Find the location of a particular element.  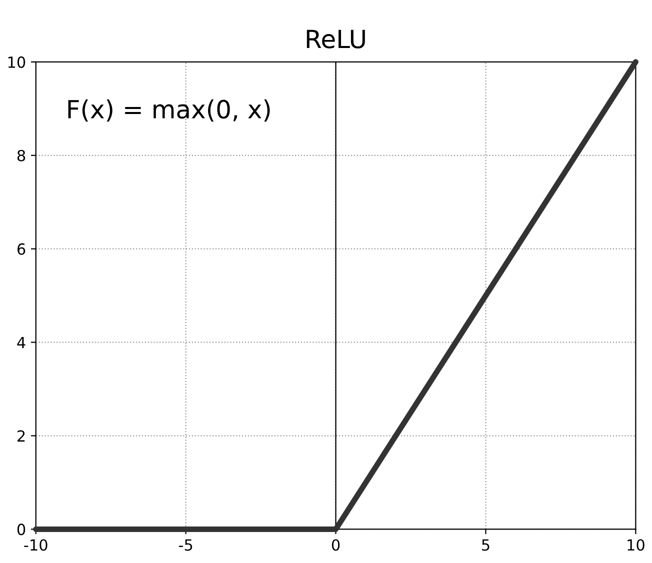

y-tick-label: 8 is located at coordinates (21, 156).